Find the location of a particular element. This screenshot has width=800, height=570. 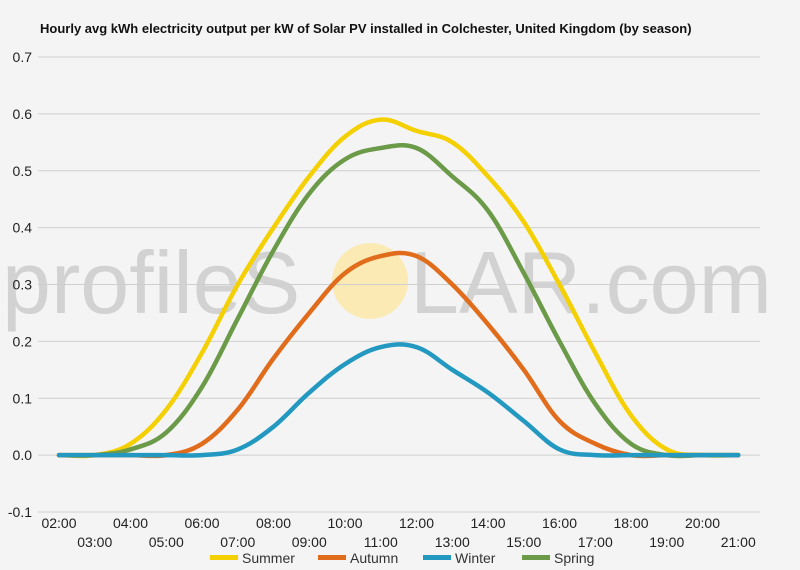

y-tick-label: -0.1 is located at coordinates (20, 512).